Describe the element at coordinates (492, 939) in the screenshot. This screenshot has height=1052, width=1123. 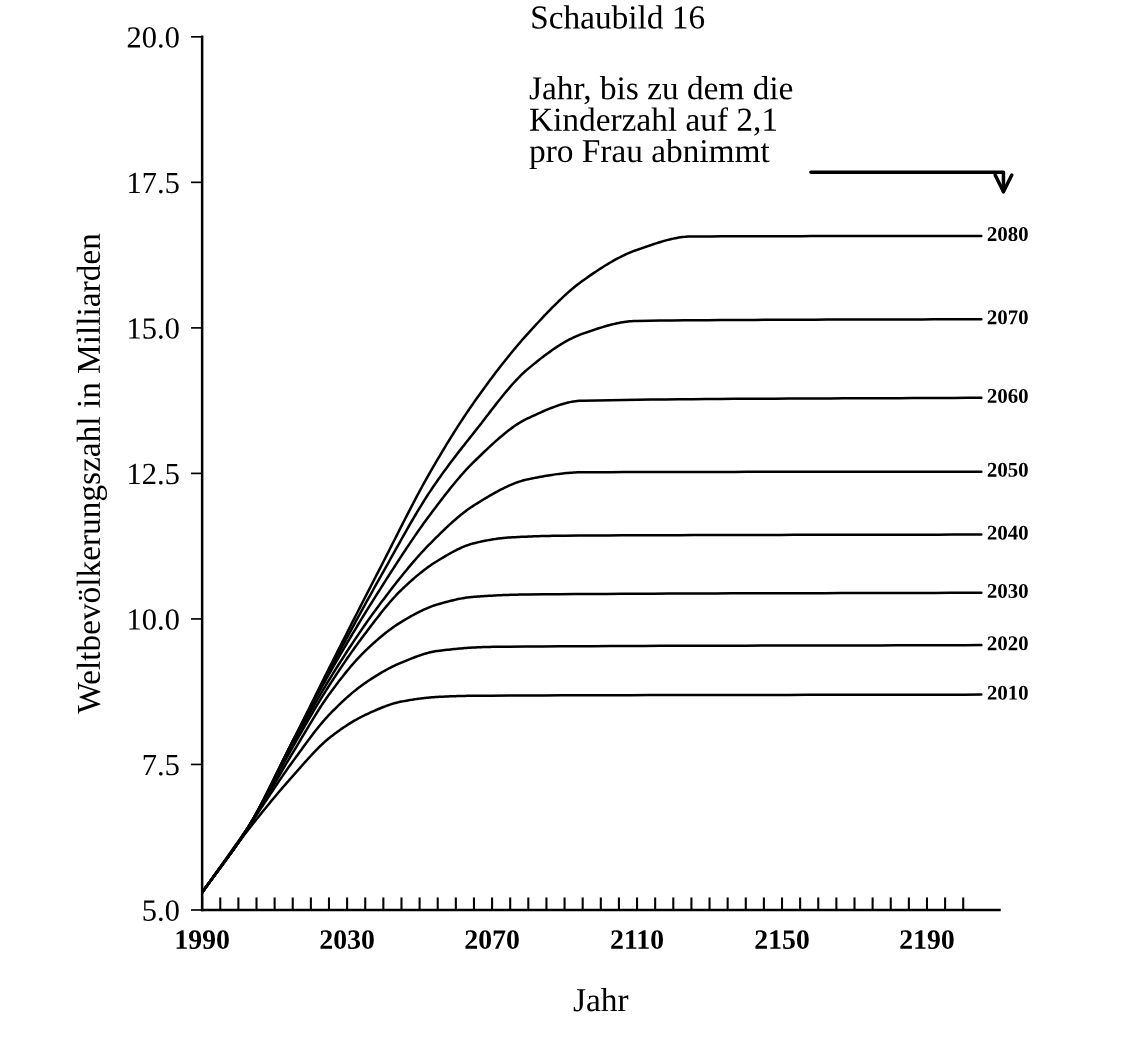
I see `x-tick-label: 2070` at that location.